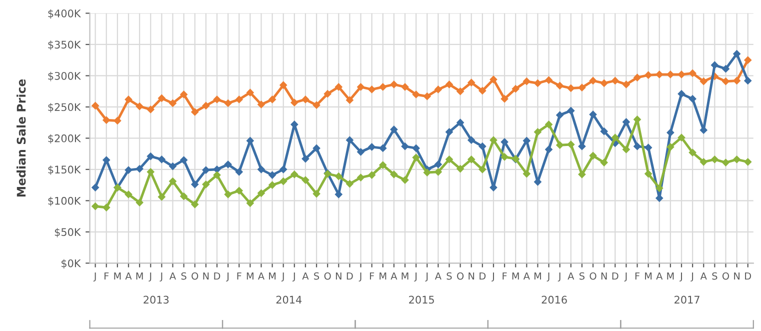 Image resolution: width=761 pixels, height=331 pixels. I want to click on y-tick-label: $150K, so click(64, 170).